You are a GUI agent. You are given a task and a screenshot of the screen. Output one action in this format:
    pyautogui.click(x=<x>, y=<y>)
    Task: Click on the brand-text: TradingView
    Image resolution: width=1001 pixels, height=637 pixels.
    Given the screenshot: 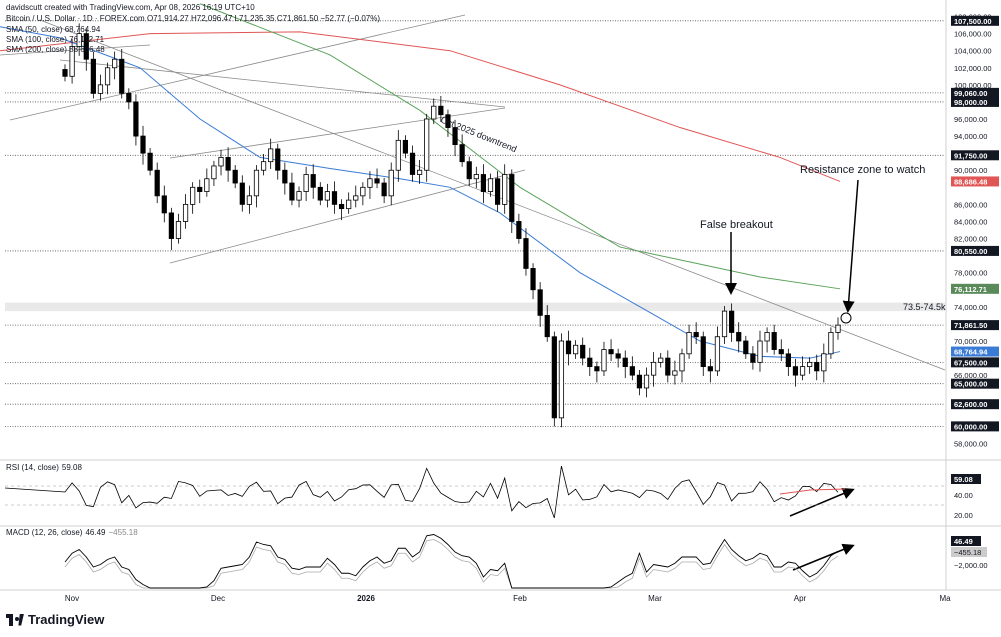 What is the action you would take?
    pyautogui.click(x=66, y=619)
    